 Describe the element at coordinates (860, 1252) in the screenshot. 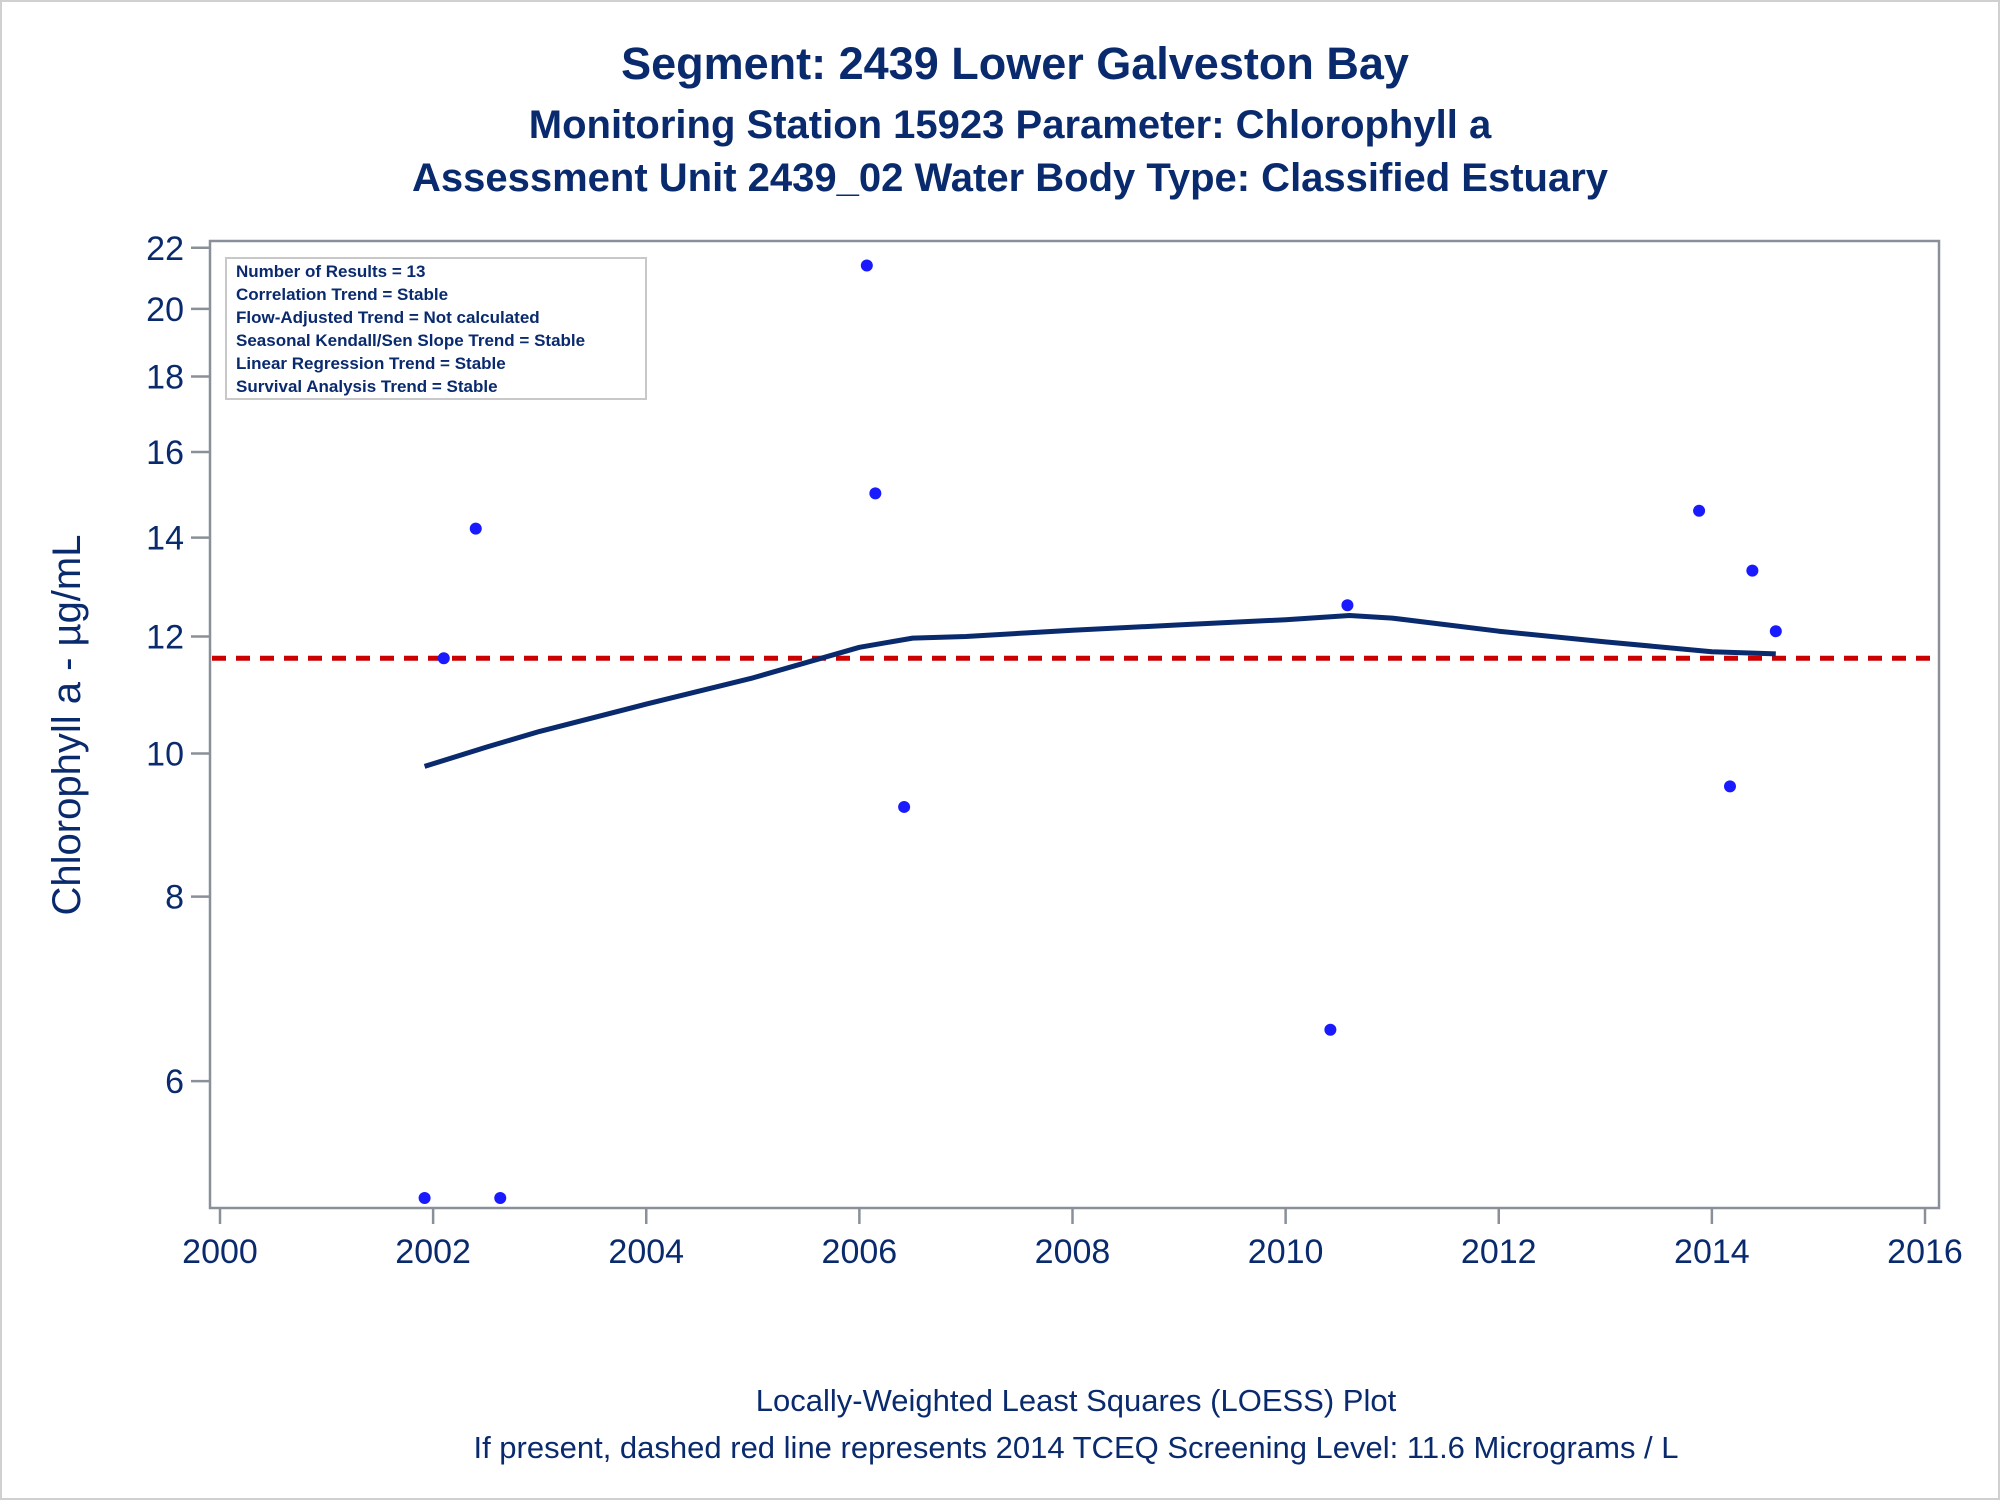

I see `x-tick-label: 2006` at that location.